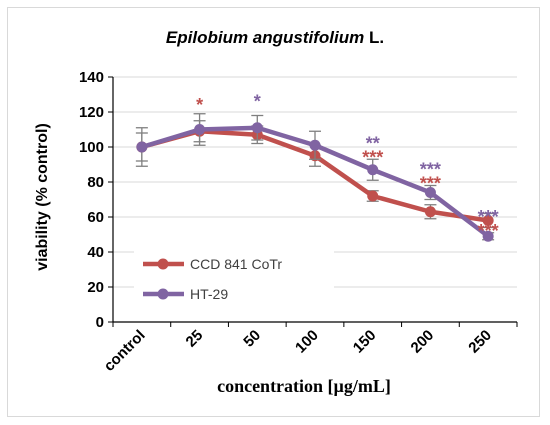 This screenshot has width=550, height=425. What do you see at coordinates (100, 322) in the screenshot?
I see `y-tick-label: 0` at bounding box center [100, 322].